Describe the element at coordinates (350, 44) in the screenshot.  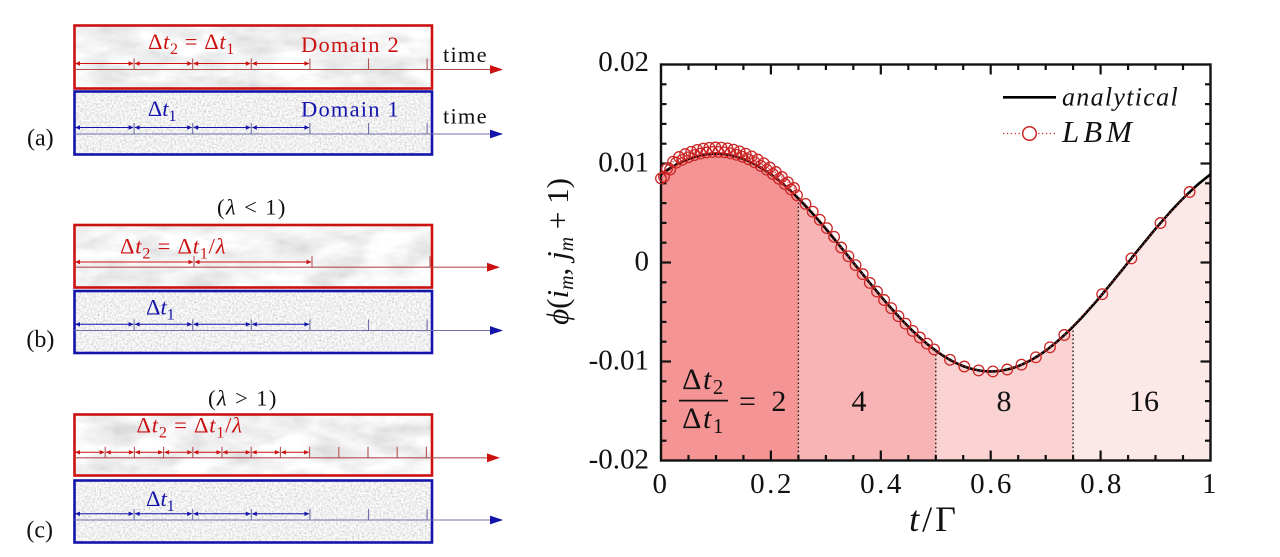
I see `svg-text: Domain 2` at that location.